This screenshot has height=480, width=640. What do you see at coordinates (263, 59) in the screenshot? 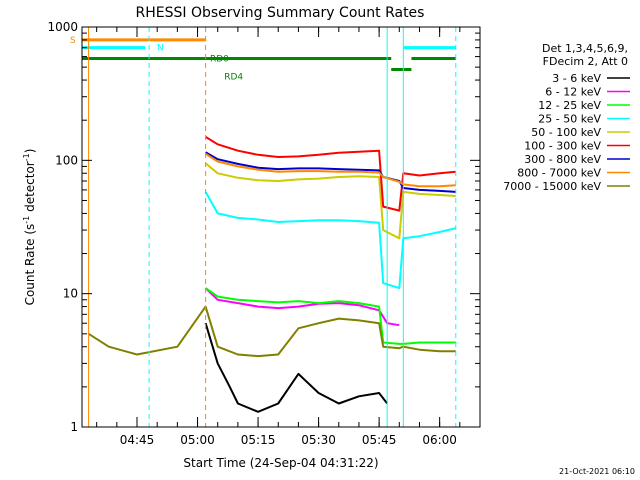
I see `flag-layer: S N RD0 RD4` at bounding box center [263, 59].